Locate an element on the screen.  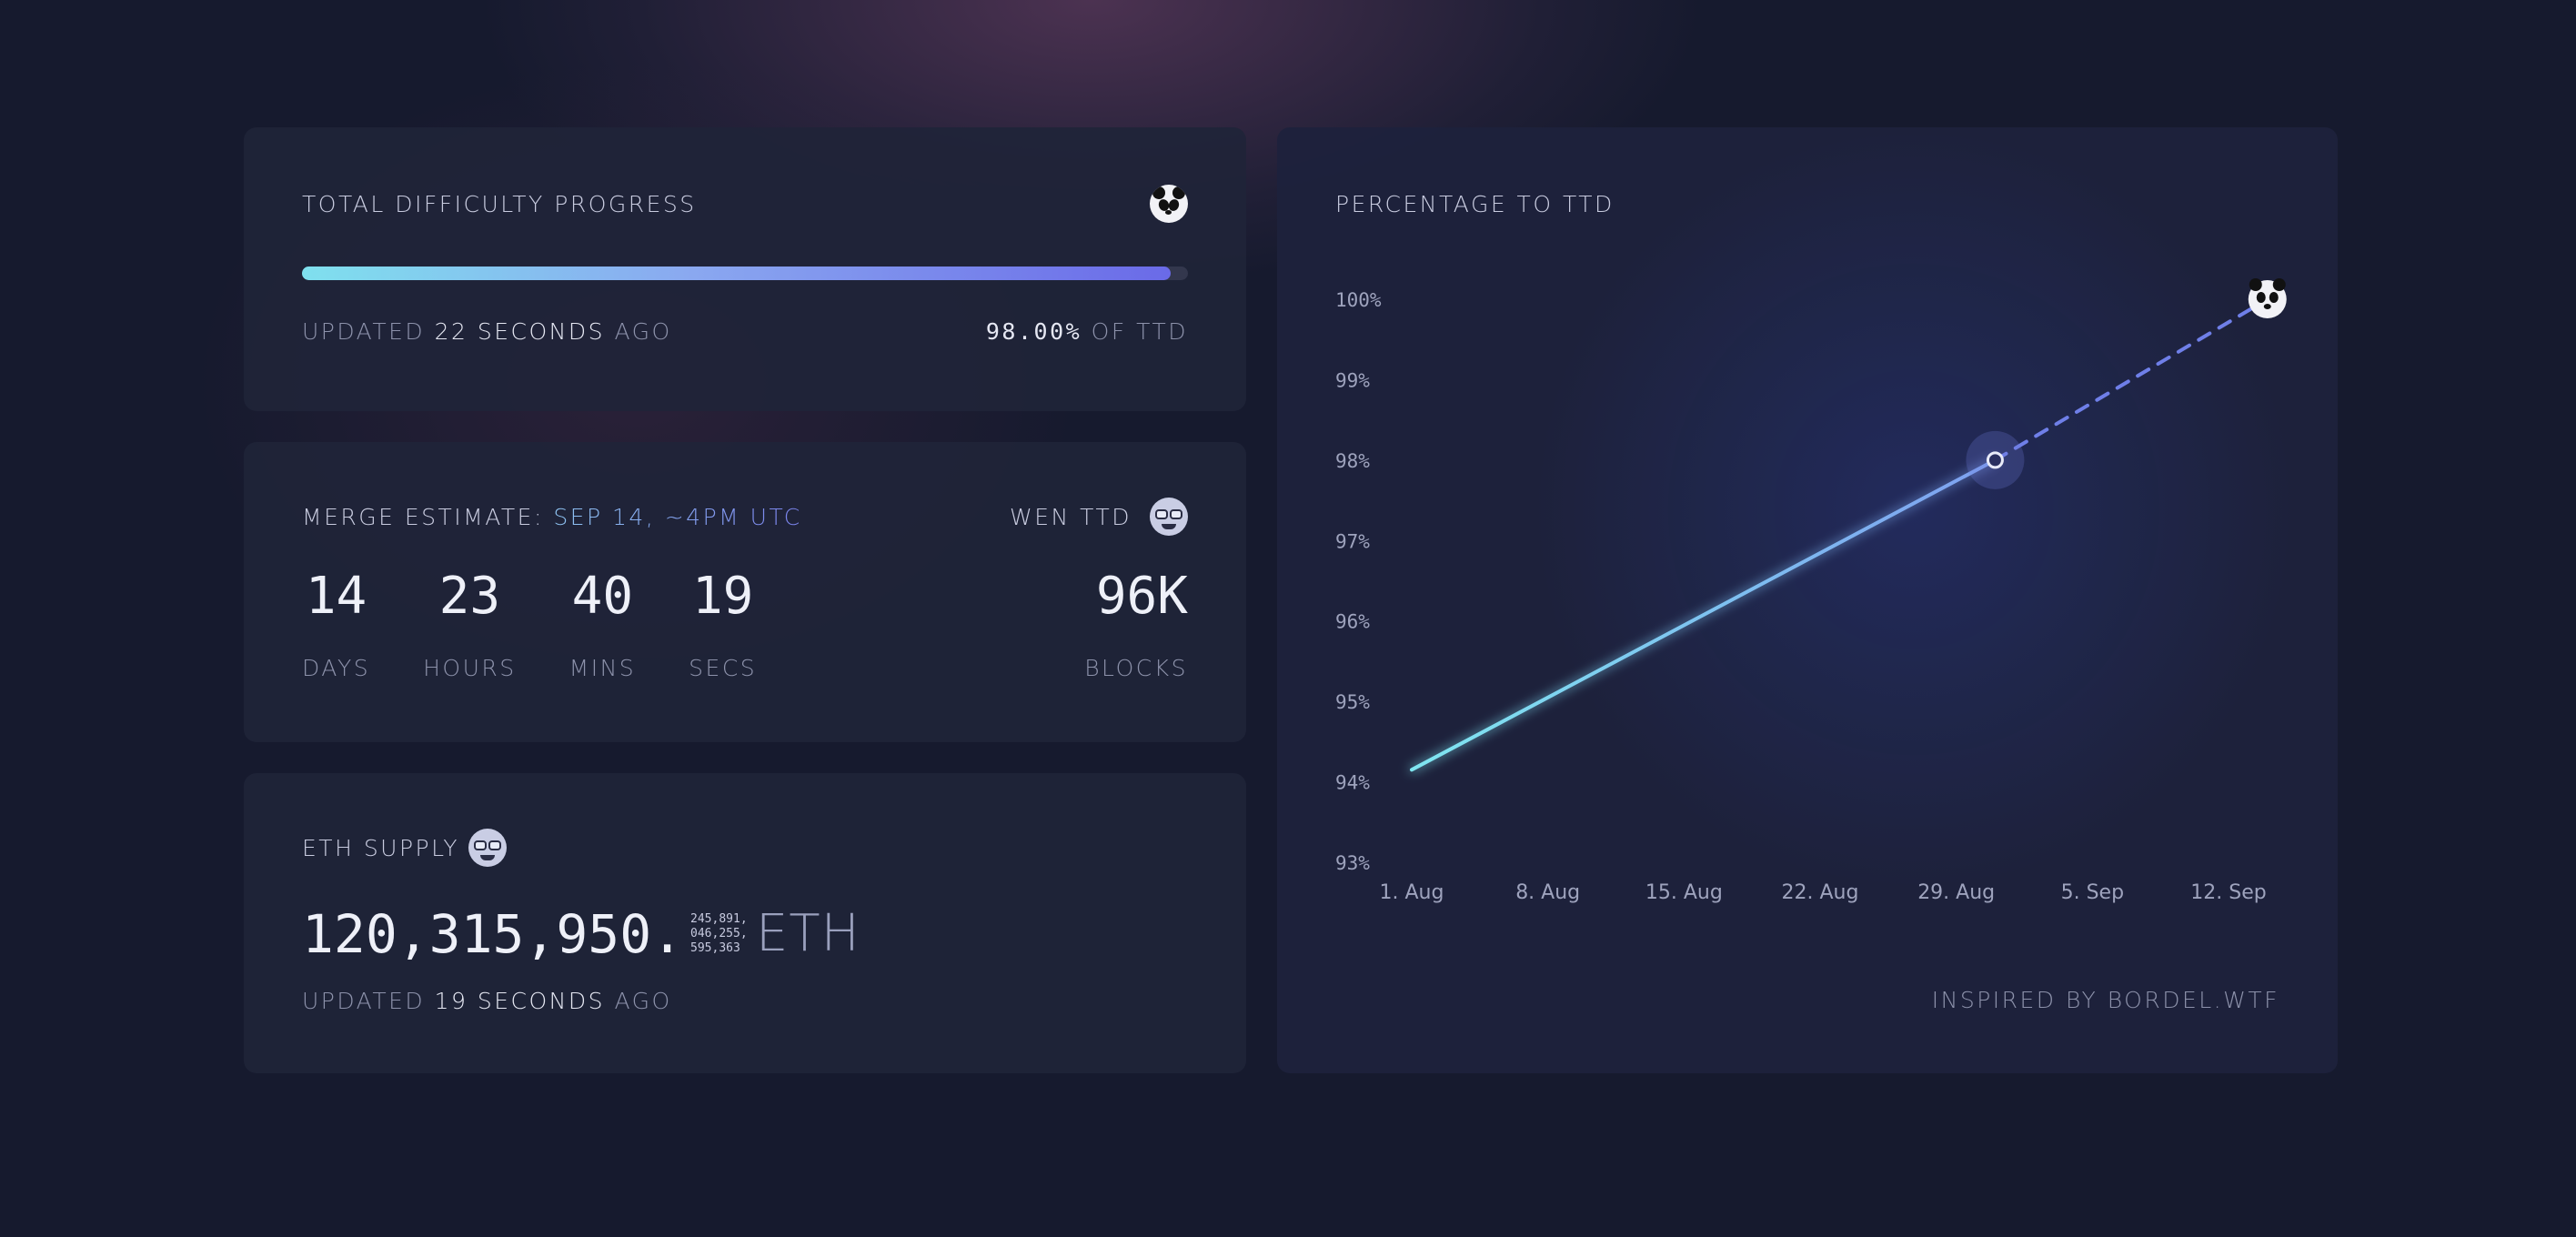
progress-title: TOTAL DIFFICULTY PROGRESS is located at coordinates (499, 204).